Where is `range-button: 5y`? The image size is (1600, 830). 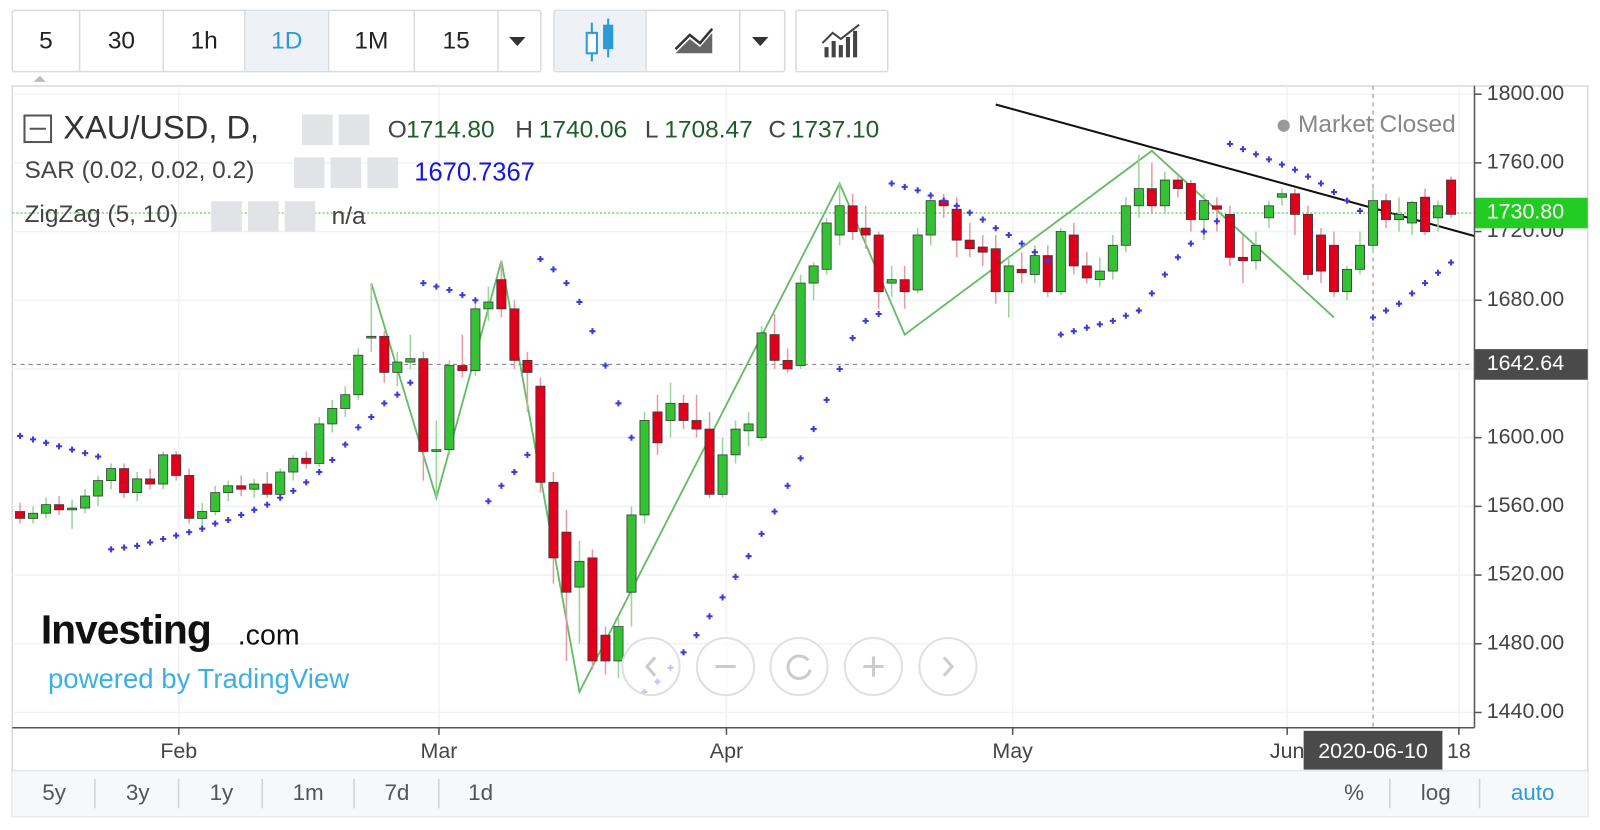
range-button: 5y is located at coordinates (54, 792).